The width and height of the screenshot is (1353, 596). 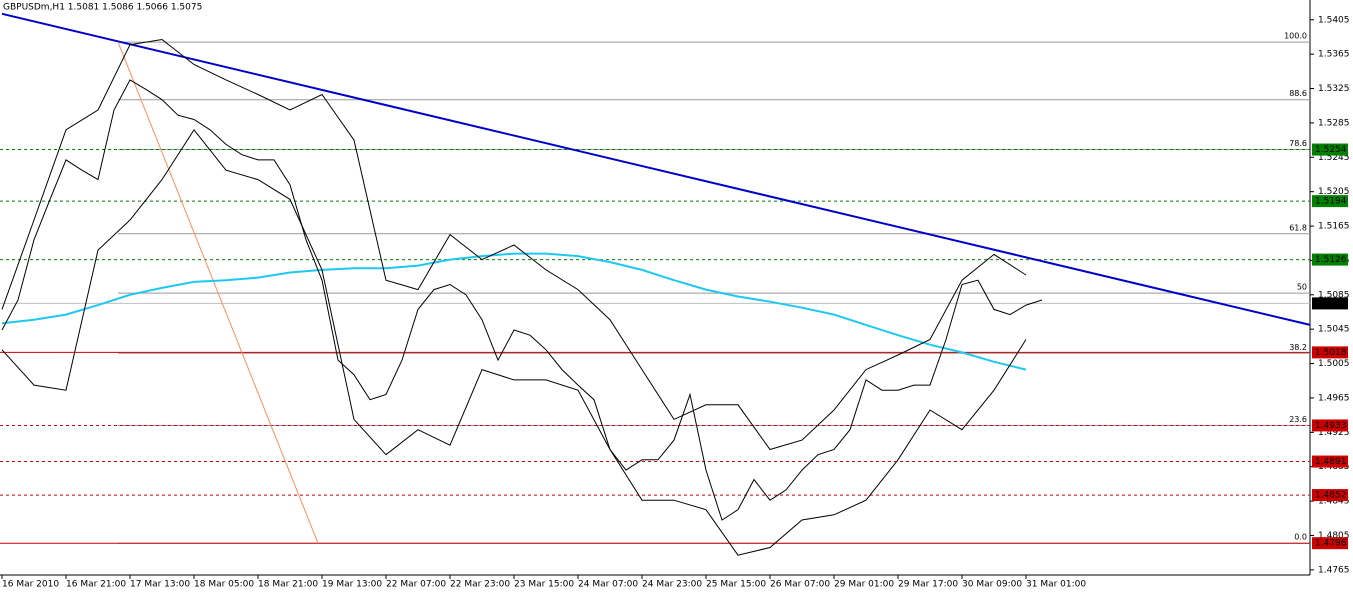 What do you see at coordinates (1334, 158) in the screenshot?
I see `y-tick-label: 1.5245` at bounding box center [1334, 158].